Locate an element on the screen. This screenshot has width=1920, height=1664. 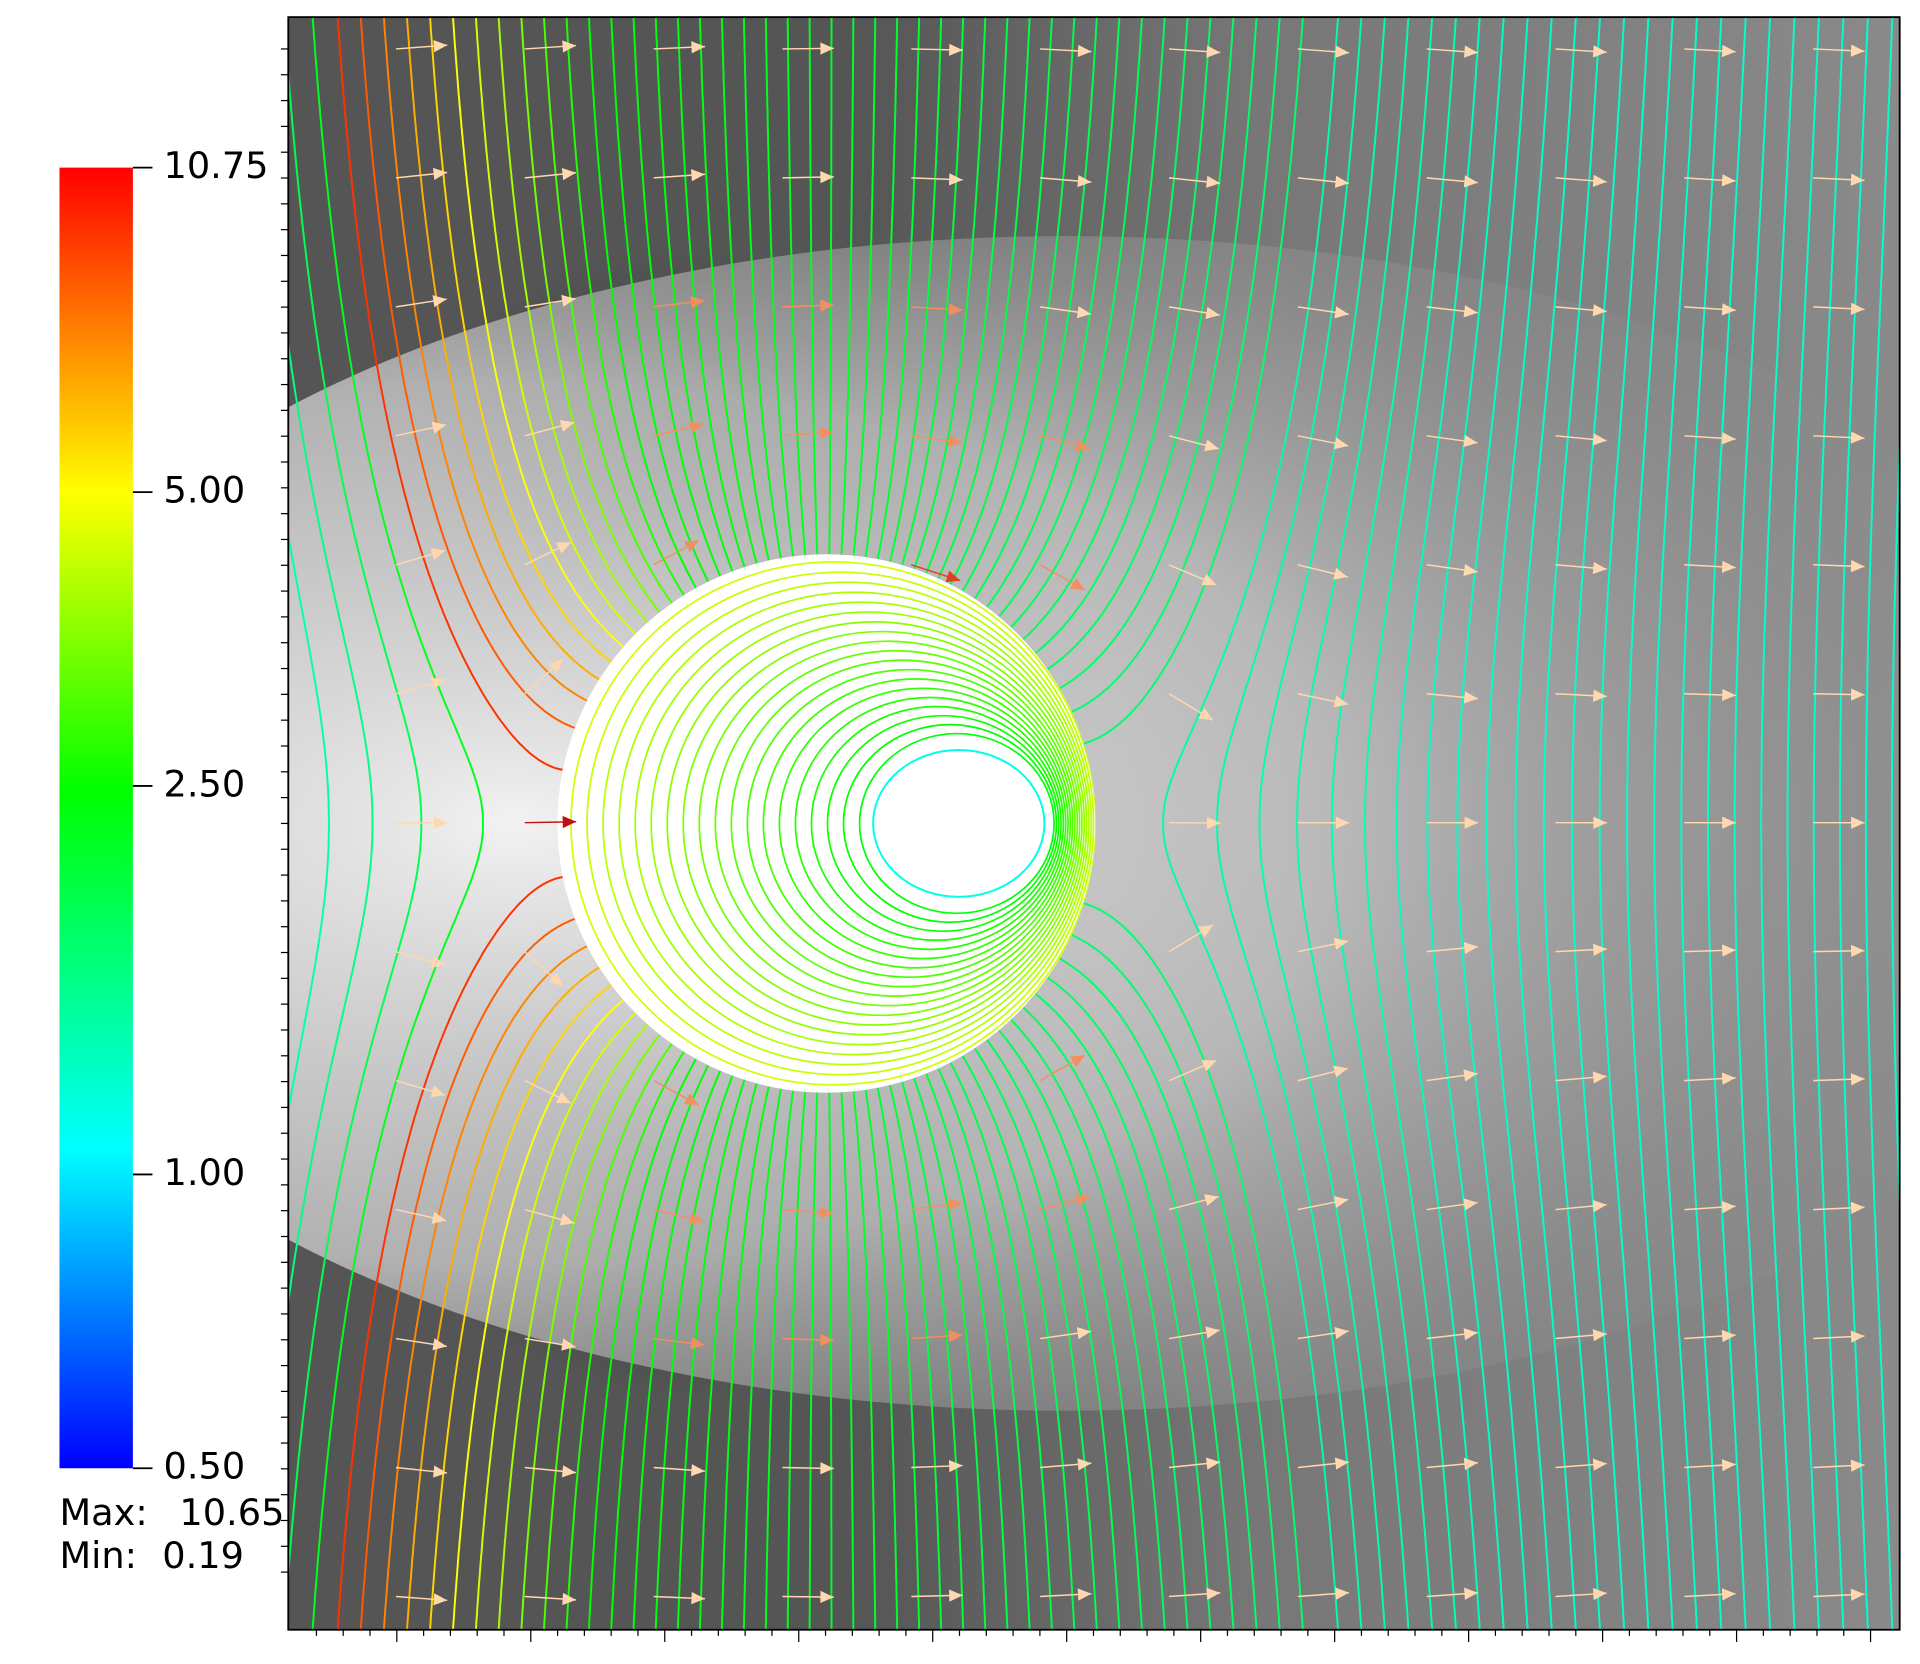
colorbar-tick-label: 10.75 is located at coordinates (215, 165).